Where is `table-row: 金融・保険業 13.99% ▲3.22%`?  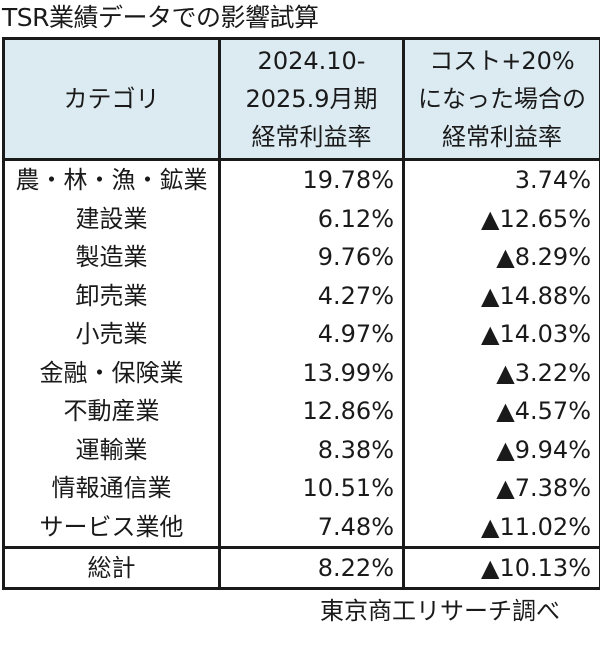
table-row: 金融・保険業 13.99% ▲3.22% is located at coordinates (301, 372).